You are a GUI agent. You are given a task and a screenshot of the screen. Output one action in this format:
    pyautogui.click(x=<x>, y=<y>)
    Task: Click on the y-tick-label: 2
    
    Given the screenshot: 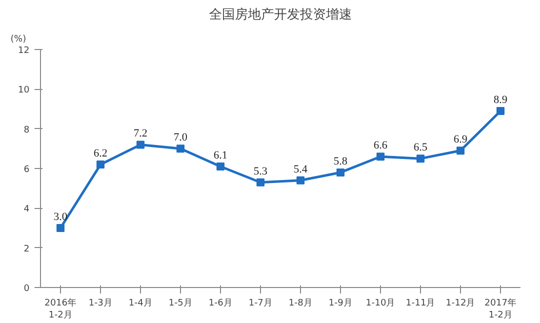 What is the action you would take?
    pyautogui.click(x=27, y=249)
    